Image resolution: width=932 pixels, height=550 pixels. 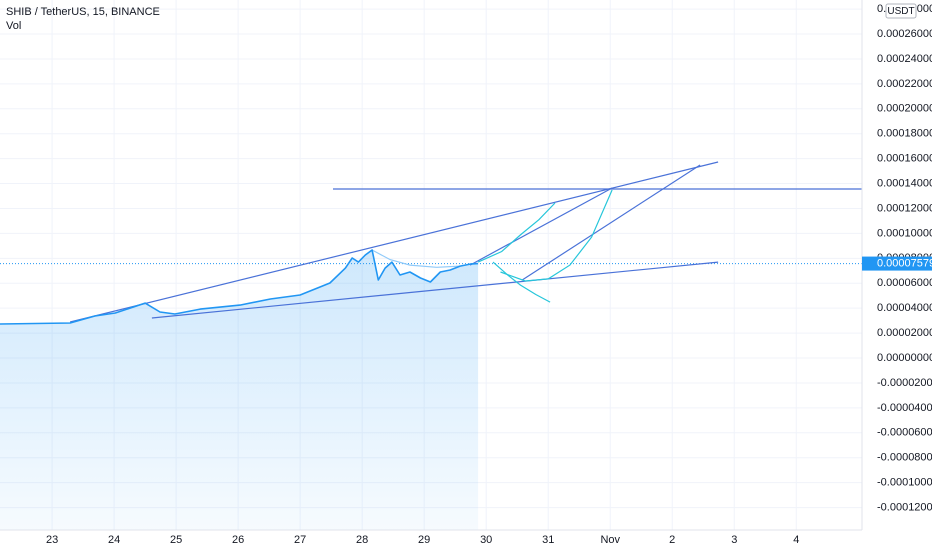 What do you see at coordinates (796, 540) in the screenshot?
I see `x-tick-label: 4` at bounding box center [796, 540].